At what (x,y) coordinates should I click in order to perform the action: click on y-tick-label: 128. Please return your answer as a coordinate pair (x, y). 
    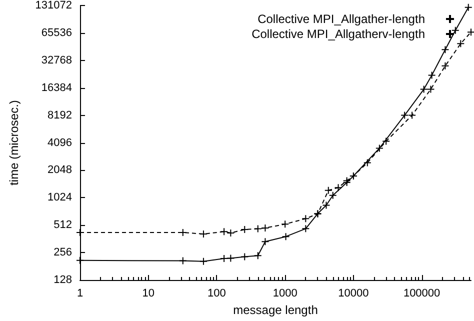
    Looking at the image, I should click on (63, 280).